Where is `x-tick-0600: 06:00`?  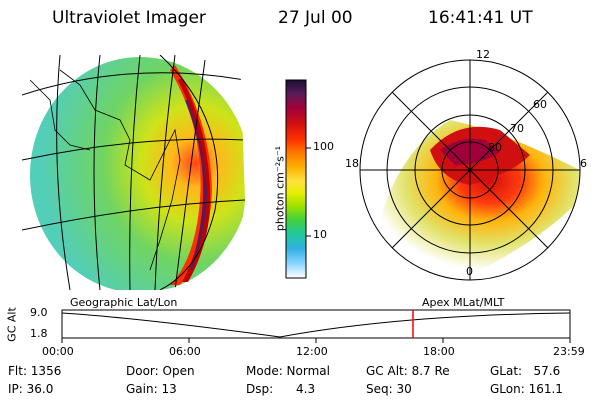
x-tick-0600: 06:00 is located at coordinates (185, 351).